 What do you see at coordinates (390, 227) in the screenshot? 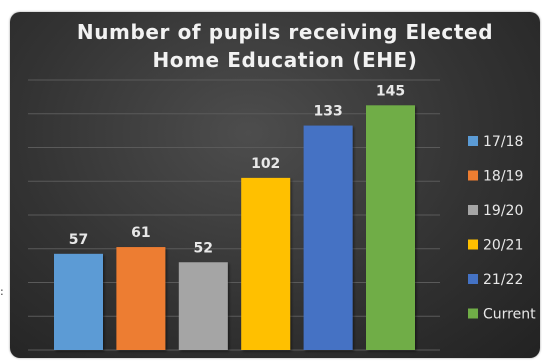
I see `bar-current` at bounding box center [390, 227].